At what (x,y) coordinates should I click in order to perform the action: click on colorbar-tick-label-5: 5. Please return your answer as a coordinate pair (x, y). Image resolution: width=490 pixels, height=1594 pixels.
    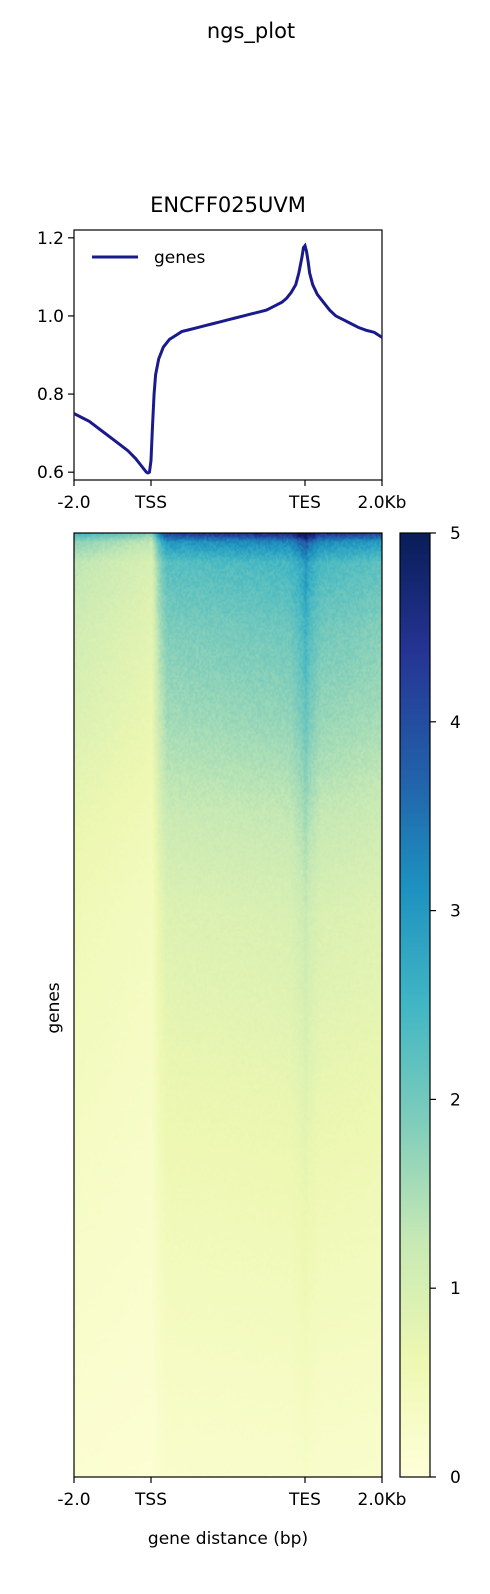
    Looking at the image, I should click on (455, 534).